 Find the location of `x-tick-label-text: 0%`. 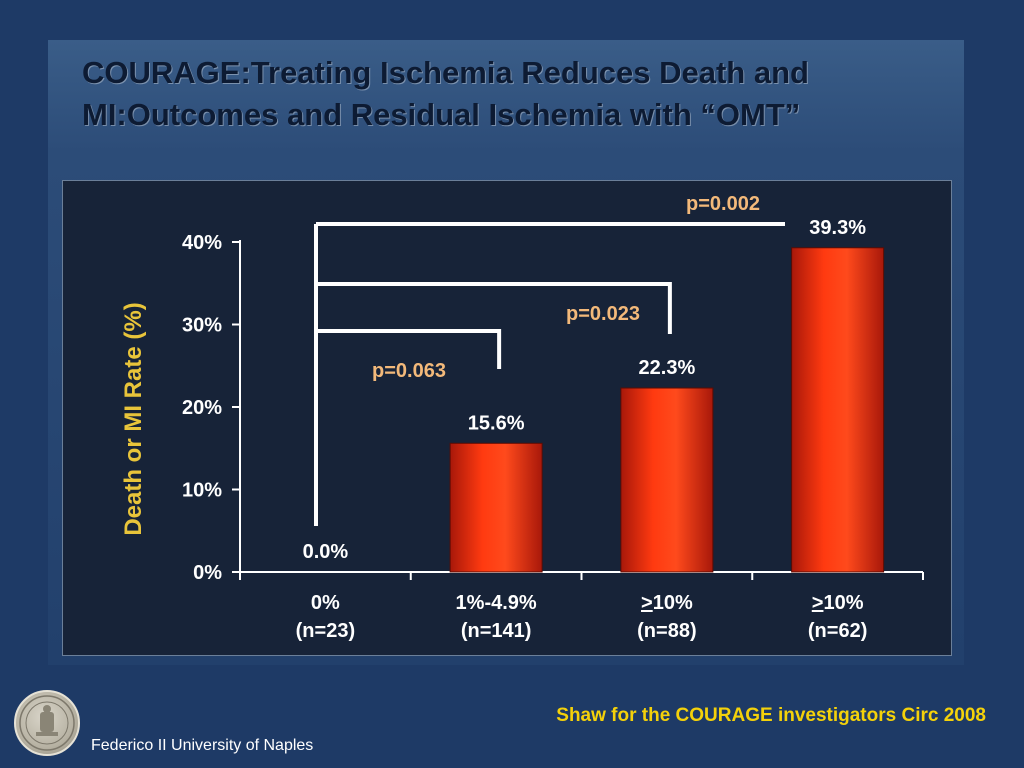

x-tick-label-text: 0% is located at coordinates (325, 603).